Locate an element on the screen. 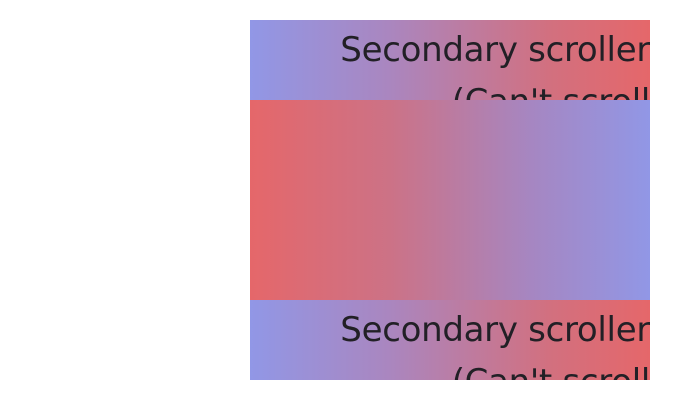  secondary-scroller-bottom: Secondary scroller (Can't scroll is located at coordinates (450, 340).